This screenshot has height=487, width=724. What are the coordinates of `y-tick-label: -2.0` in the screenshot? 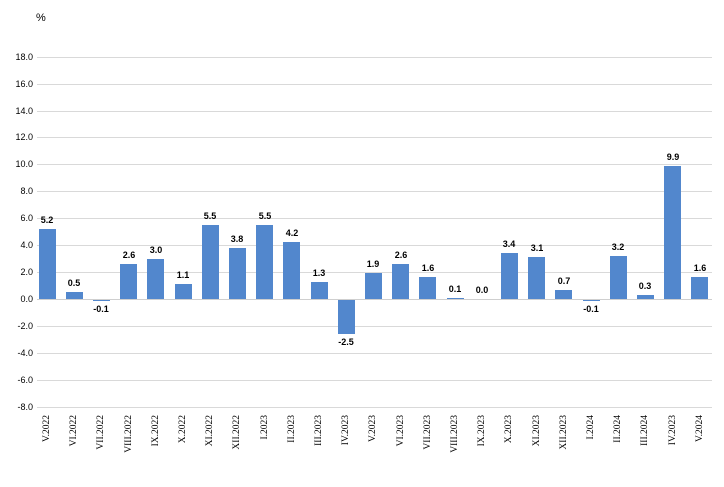 It's located at (25, 326).